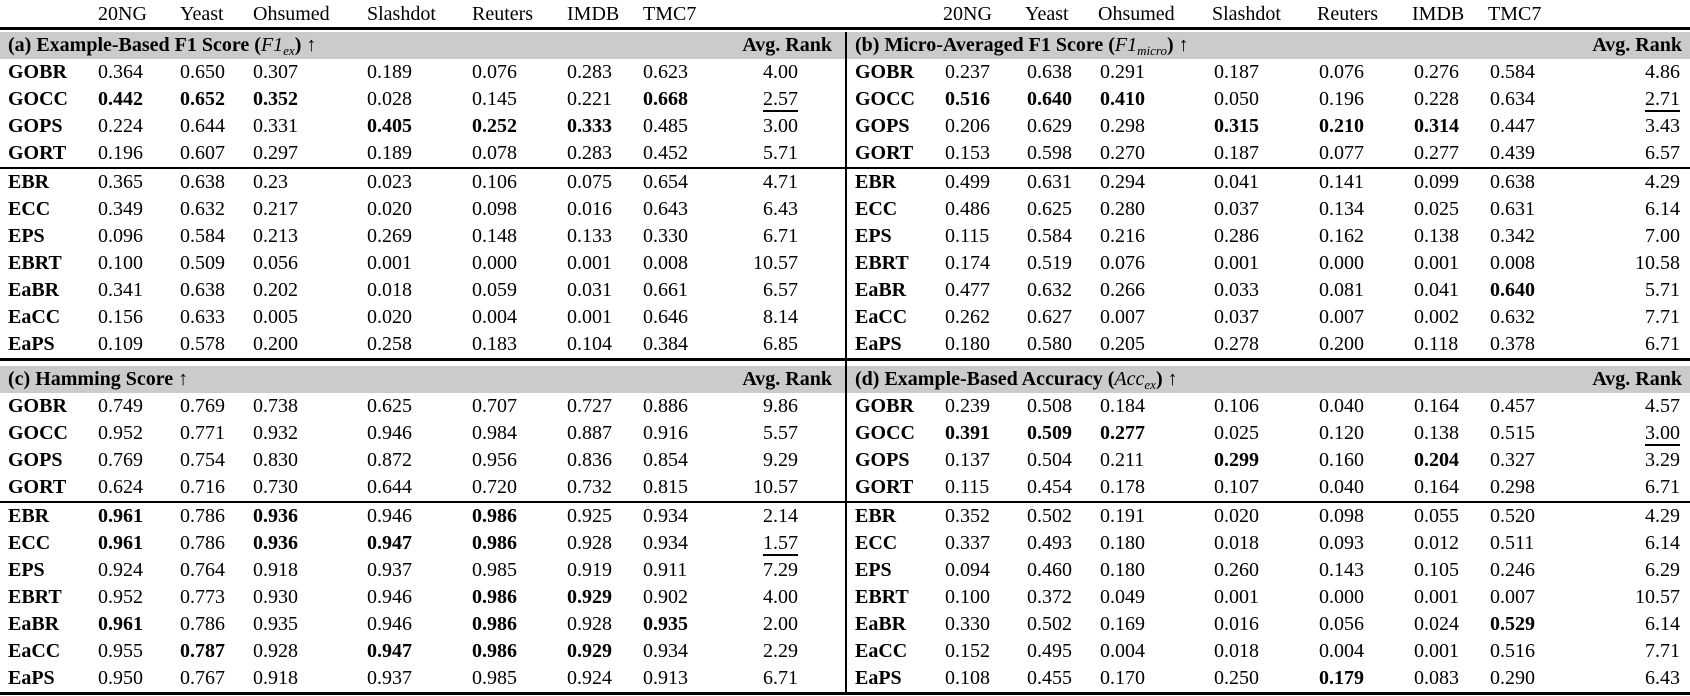  What do you see at coordinates (967, 236) in the screenshot?
I see `metric-value: 0.115` at bounding box center [967, 236].